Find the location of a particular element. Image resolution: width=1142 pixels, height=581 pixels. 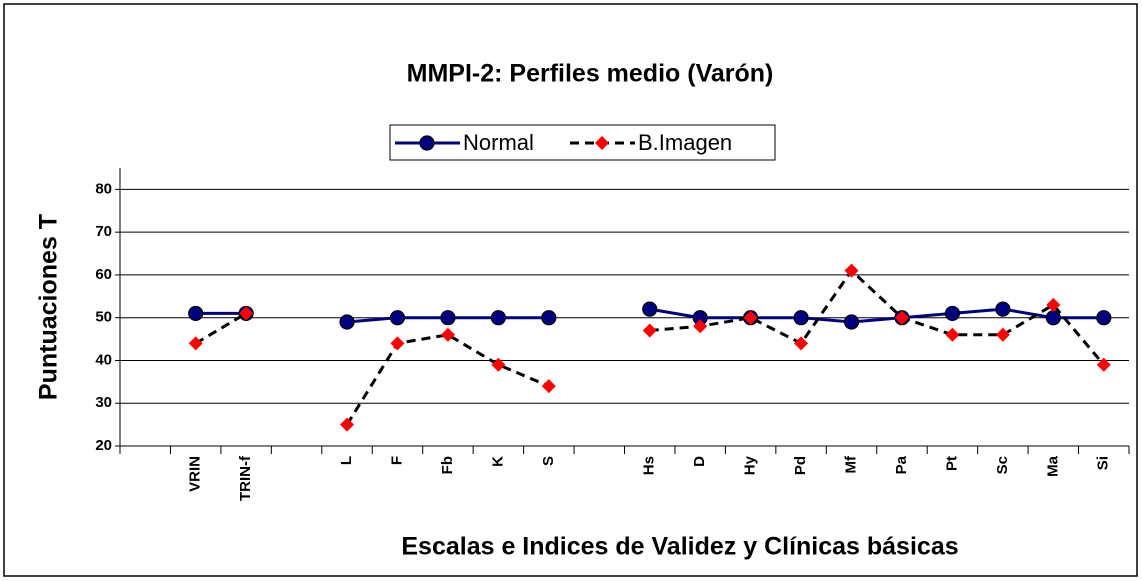

x-tick-label: Pt is located at coordinates (951, 463).